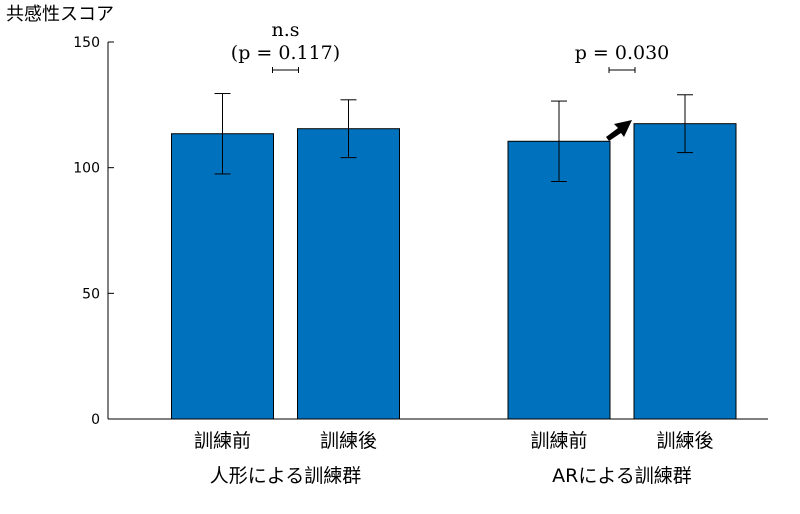  I want to click on group-label: 人形による訓練群, so click(285, 476).